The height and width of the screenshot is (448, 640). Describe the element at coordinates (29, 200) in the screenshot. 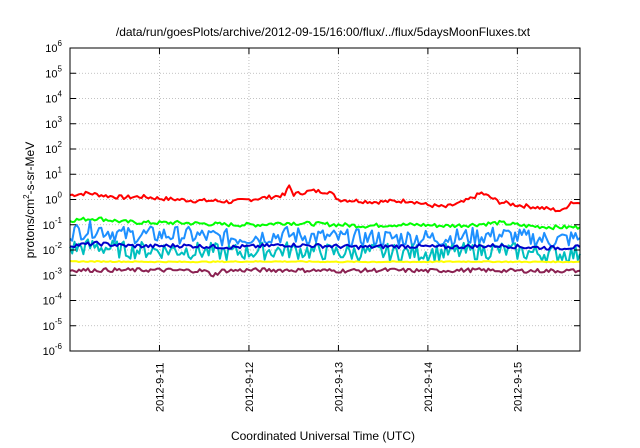

I see `y-axis-label: protons/cm2-s-sr-MeV` at that location.